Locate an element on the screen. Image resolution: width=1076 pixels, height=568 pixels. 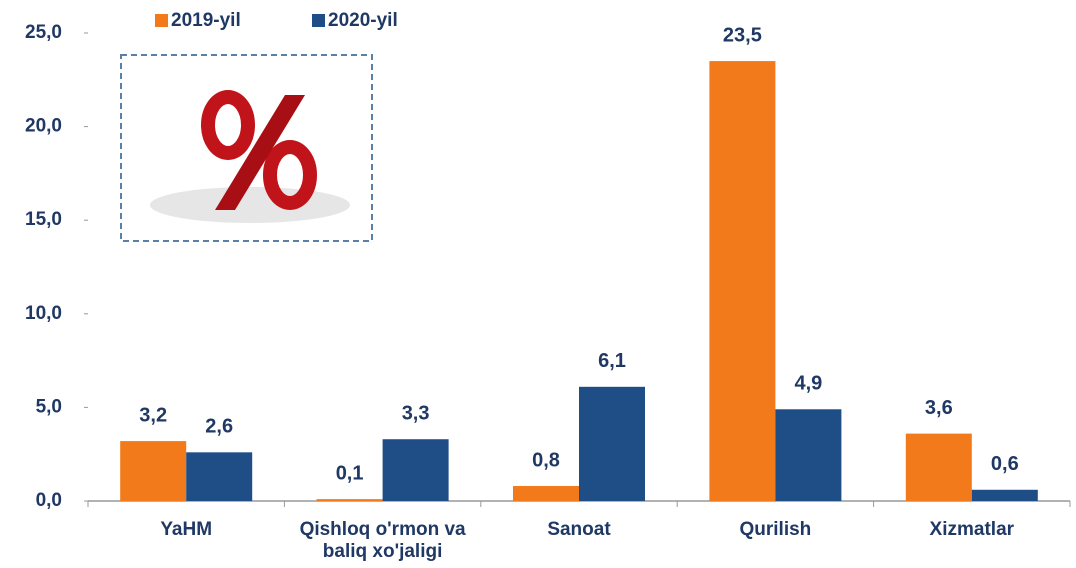
y-tick-label: 20,0 is located at coordinates (43, 126).